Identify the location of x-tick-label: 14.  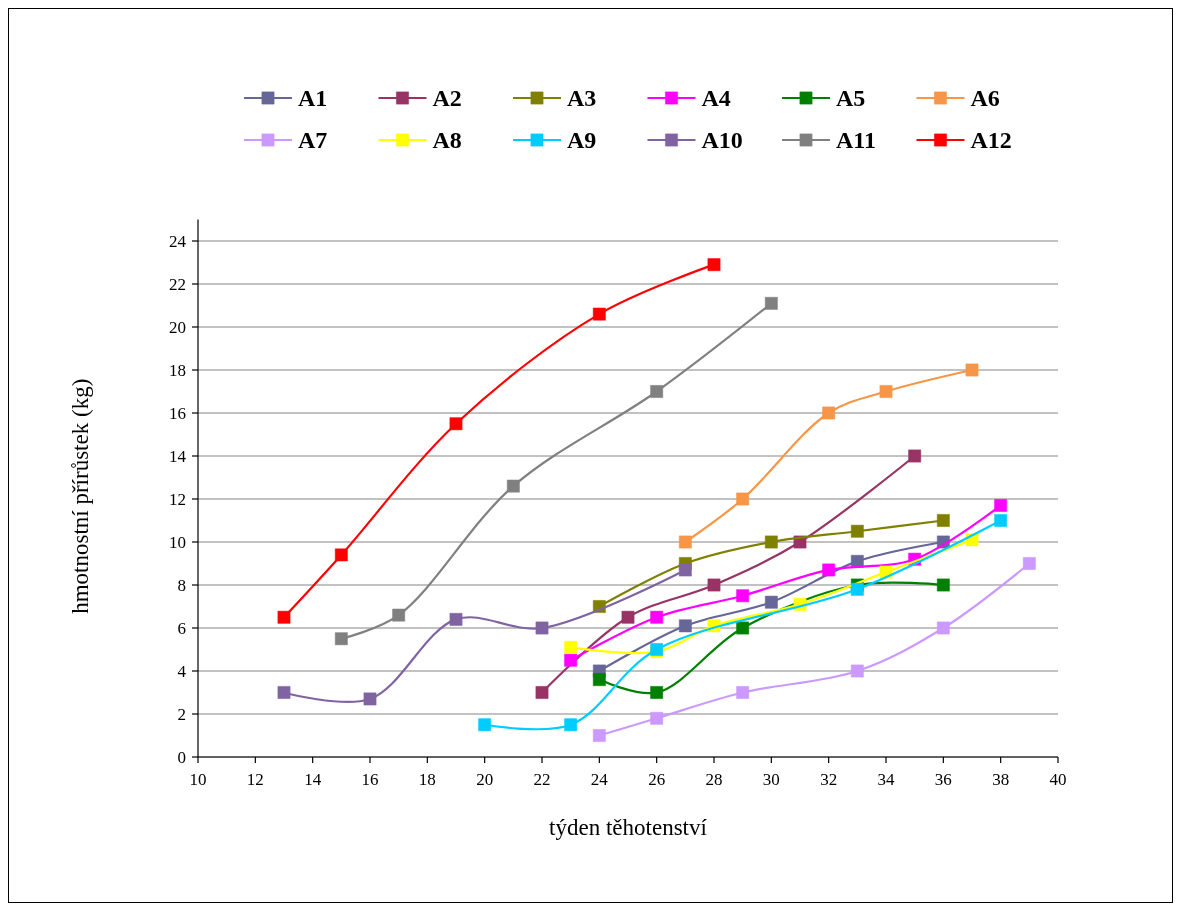
(313, 779).